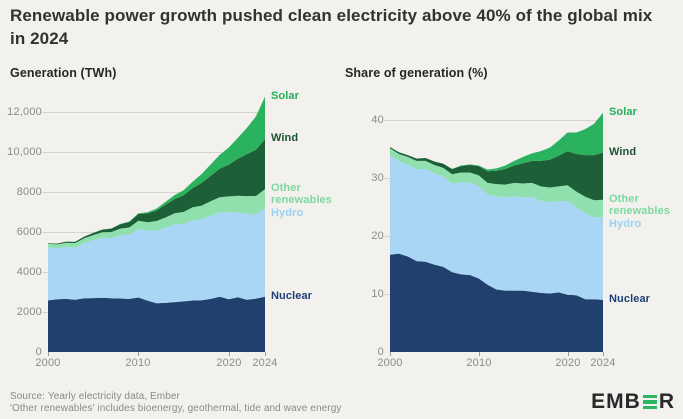  Describe the element at coordinates (666, 401) in the screenshot. I see `ember-logo-suffix: R` at that location.